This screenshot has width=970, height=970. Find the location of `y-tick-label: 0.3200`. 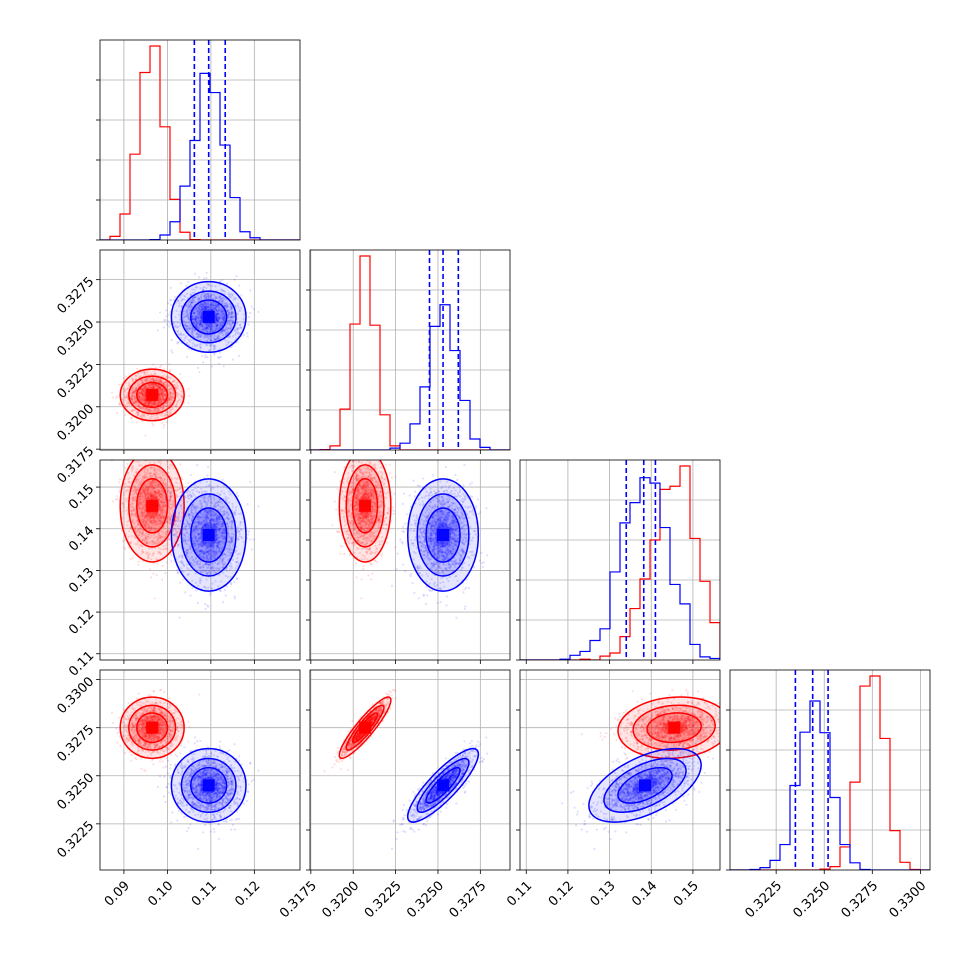

y-tick-label: 0.3200 is located at coordinates (76, 422).